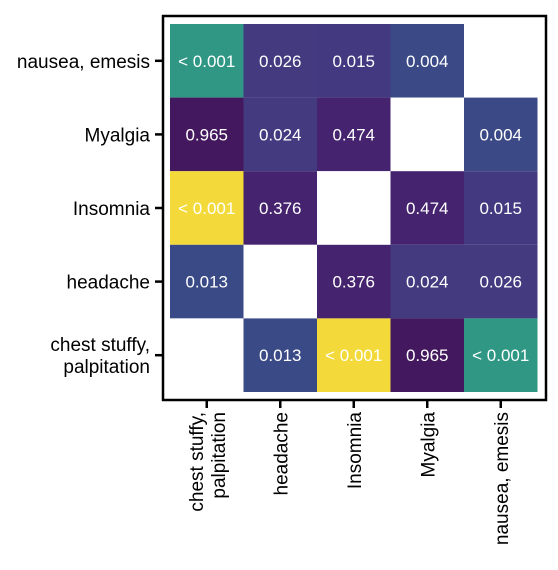 This screenshot has width=558, height=570. I want to click on heatmap-cell-r3-c3, so click(427, 281).